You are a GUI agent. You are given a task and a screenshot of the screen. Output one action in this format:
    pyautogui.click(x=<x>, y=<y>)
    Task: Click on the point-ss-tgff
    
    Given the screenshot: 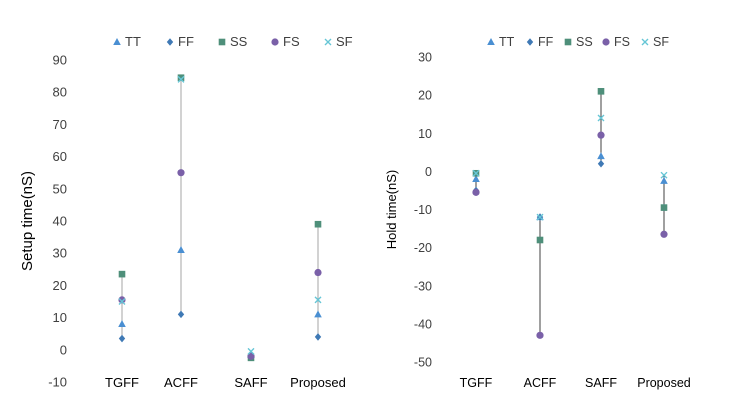 What is the action you would take?
    pyautogui.click(x=122, y=274)
    